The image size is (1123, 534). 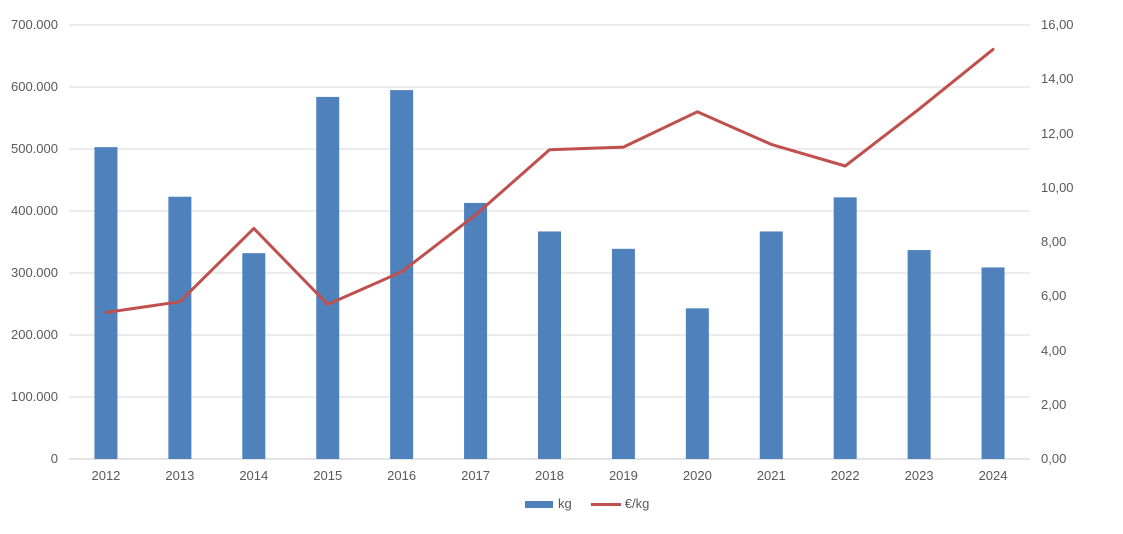 I want to click on bar-2024, so click(x=993, y=363).